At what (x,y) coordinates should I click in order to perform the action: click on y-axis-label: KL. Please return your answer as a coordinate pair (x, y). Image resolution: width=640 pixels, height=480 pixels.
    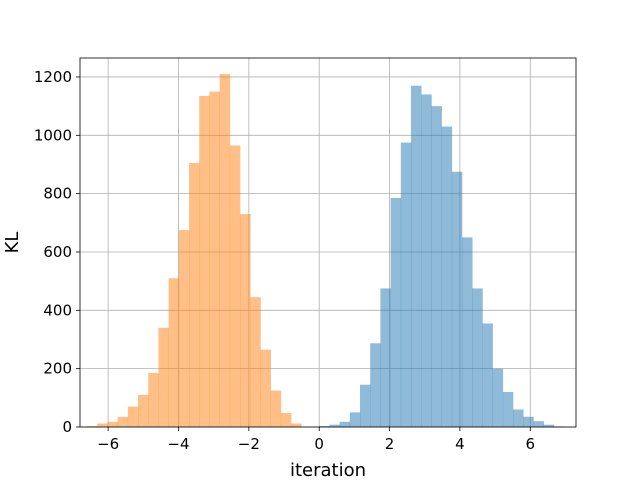
    Looking at the image, I should click on (12, 243).